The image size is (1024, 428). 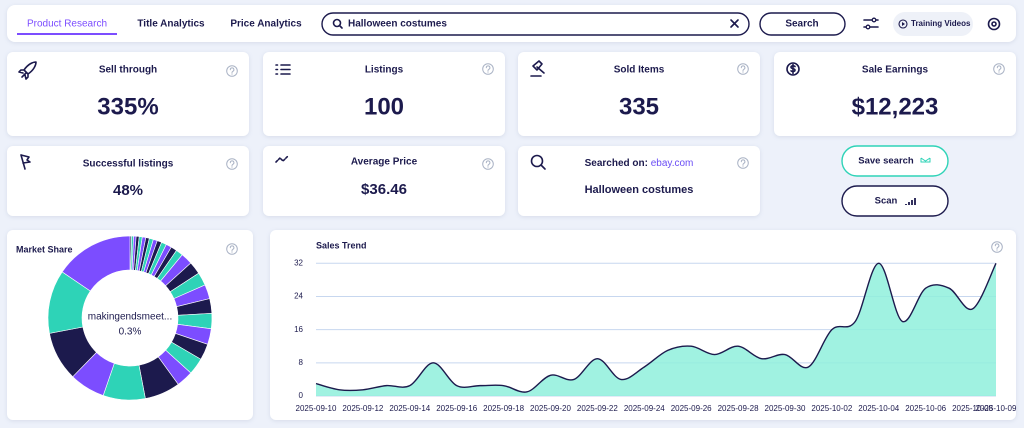 I want to click on x-tick-label: 2025-10-04, so click(x=878, y=408).